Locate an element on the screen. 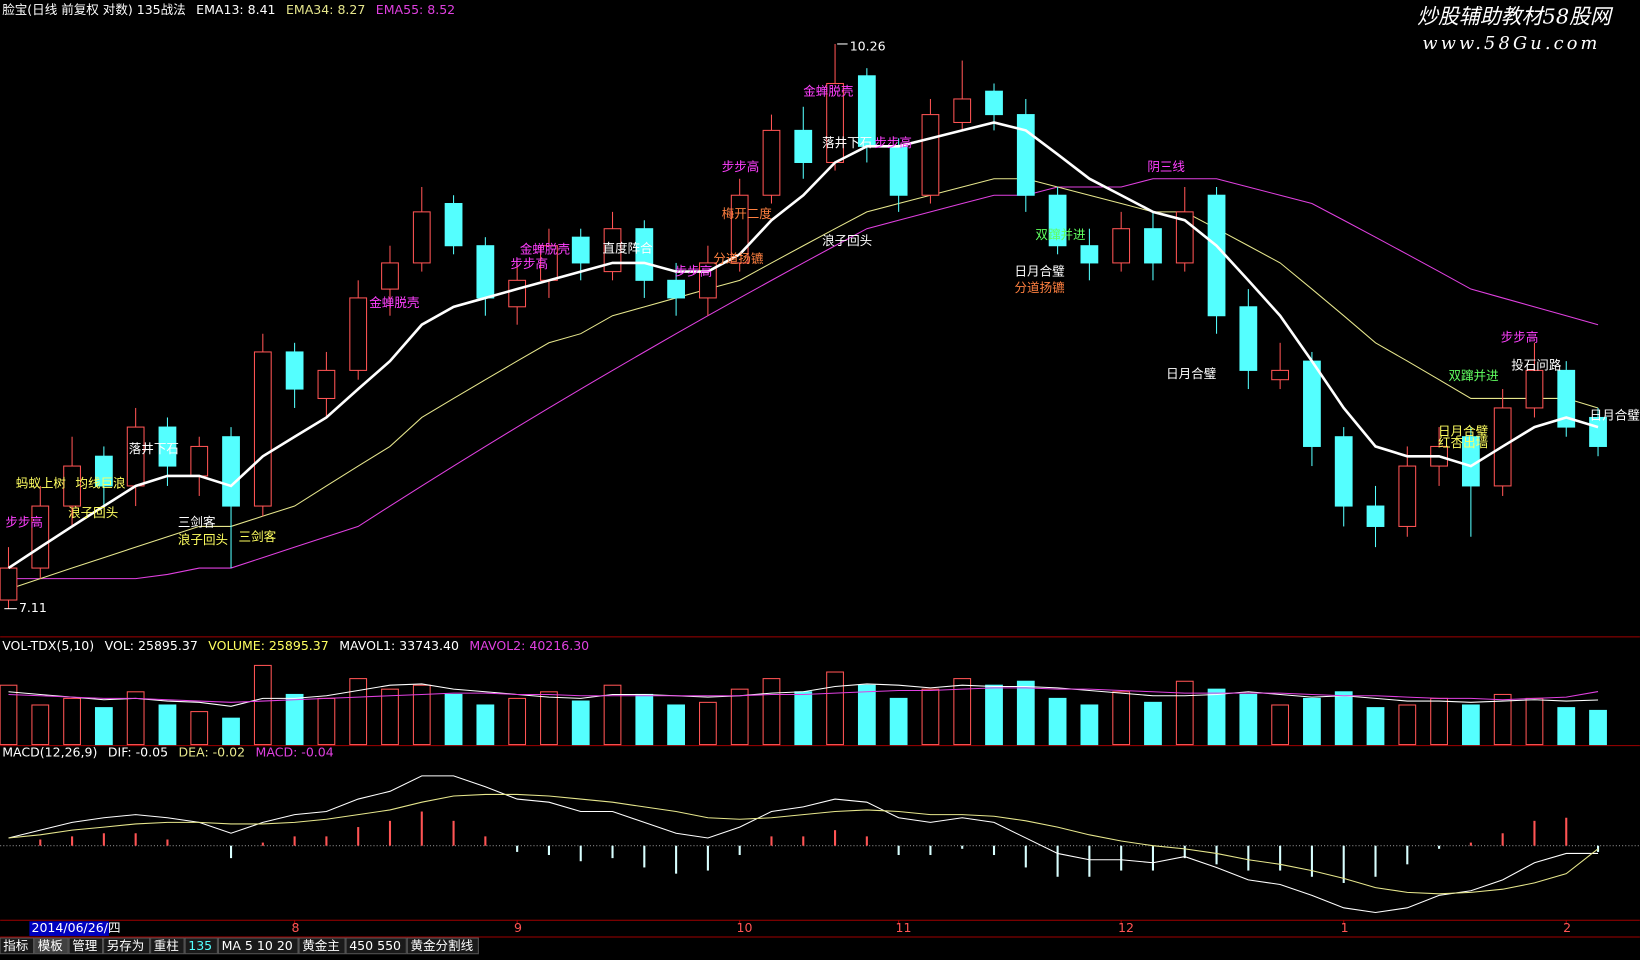  indicator-title: MACD(12,26,9) is located at coordinates (49, 751).